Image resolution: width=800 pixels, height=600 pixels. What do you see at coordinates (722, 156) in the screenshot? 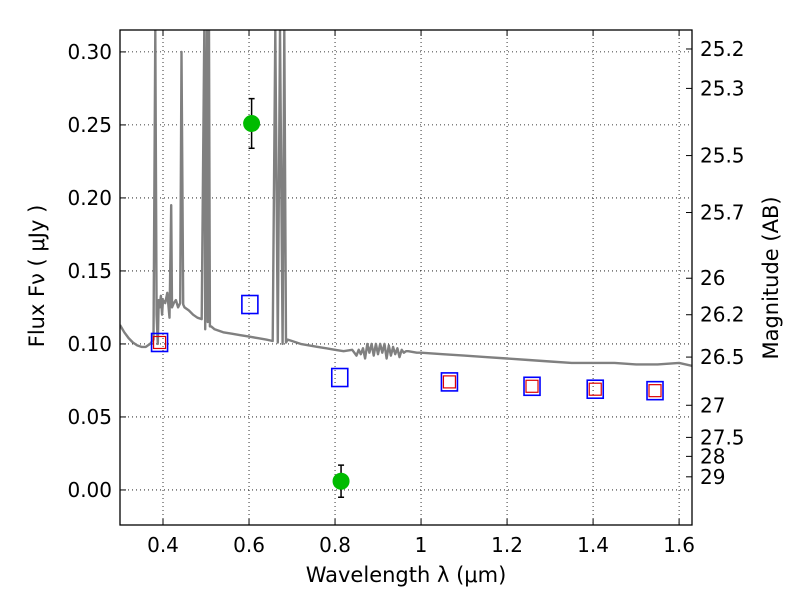
I see `right-tick-label: 25.5` at bounding box center [722, 156].